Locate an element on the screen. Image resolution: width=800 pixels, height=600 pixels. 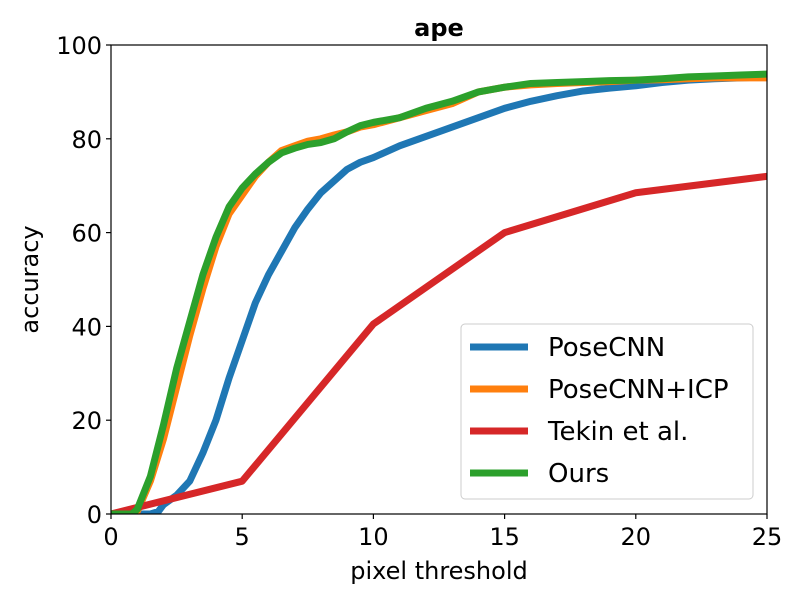
legend: PoseCNN PoseCNN+ICP Tekin et al. Ours is located at coordinates (607, 411).